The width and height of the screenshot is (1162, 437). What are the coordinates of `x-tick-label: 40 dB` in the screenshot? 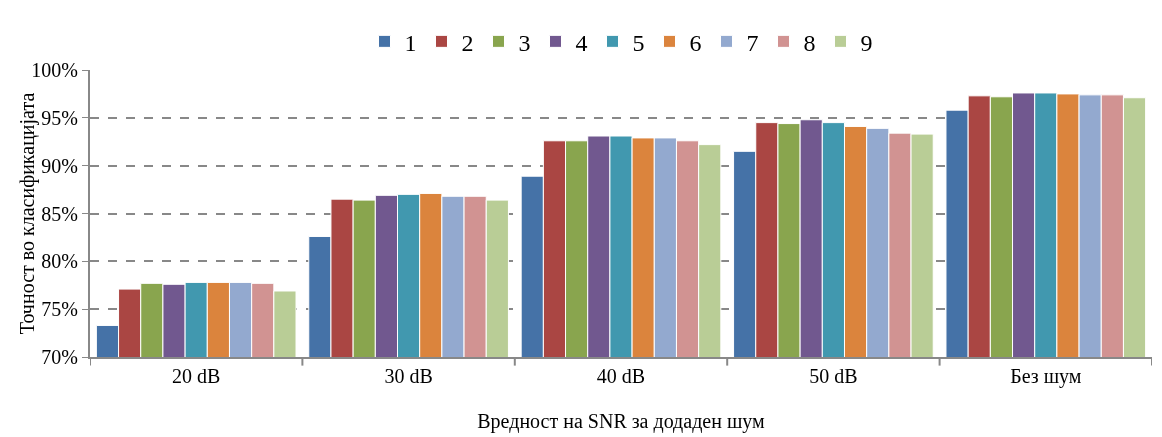 It's located at (621, 376).